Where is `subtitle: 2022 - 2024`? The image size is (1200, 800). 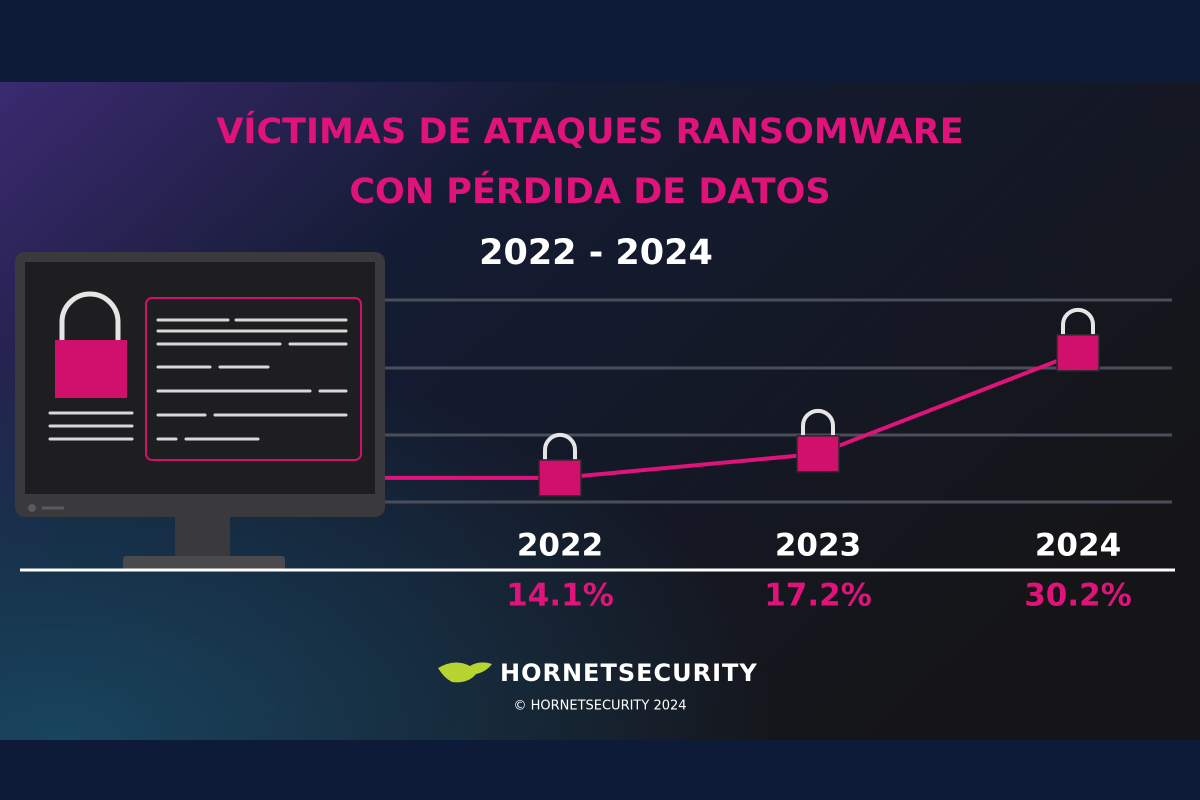 subtitle: 2022 - 2024 is located at coordinates (596, 253).